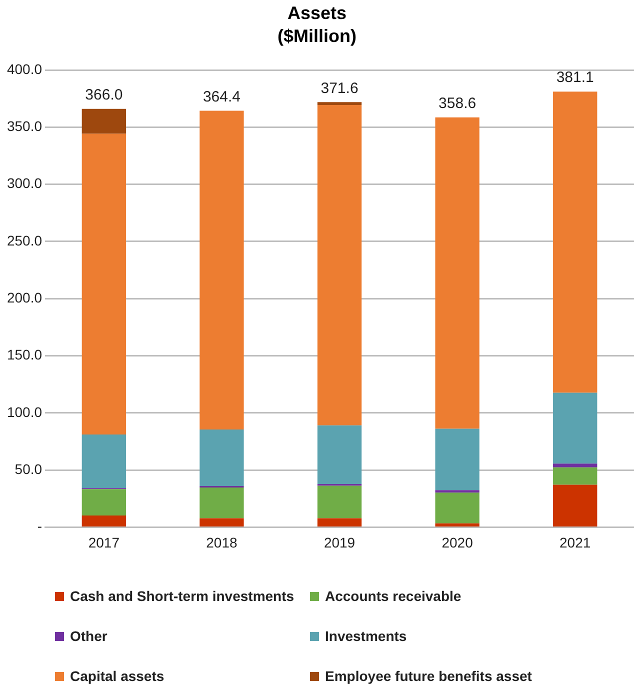 The width and height of the screenshot is (634, 689). Describe the element at coordinates (104, 95) in the screenshot. I see `total-label: 366.0` at that location.